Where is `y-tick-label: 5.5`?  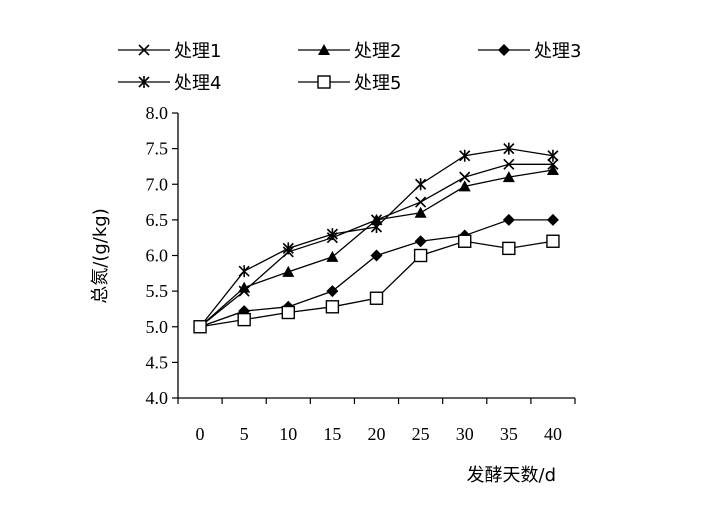 y-tick-label: 5.5 is located at coordinates (157, 291).